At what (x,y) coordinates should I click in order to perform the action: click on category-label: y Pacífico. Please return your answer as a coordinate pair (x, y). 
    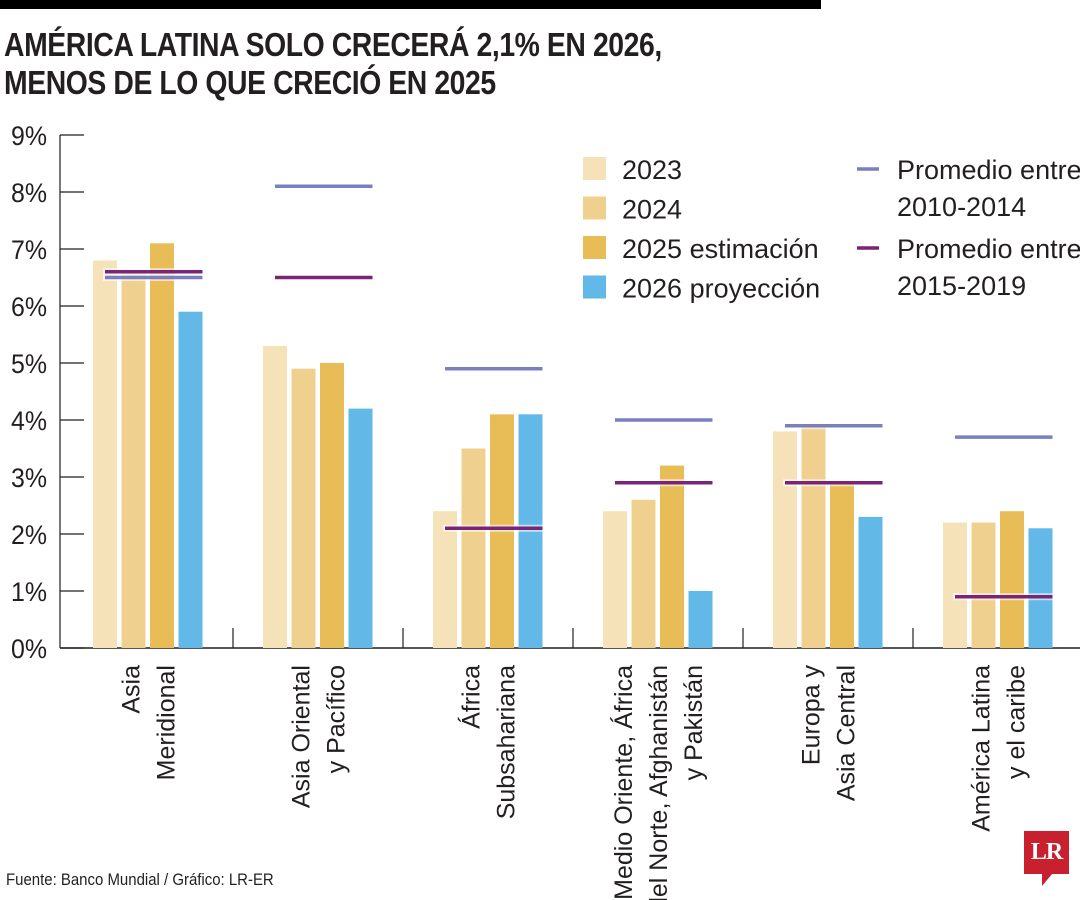
    Looking at the image, I should click on (336, 719).